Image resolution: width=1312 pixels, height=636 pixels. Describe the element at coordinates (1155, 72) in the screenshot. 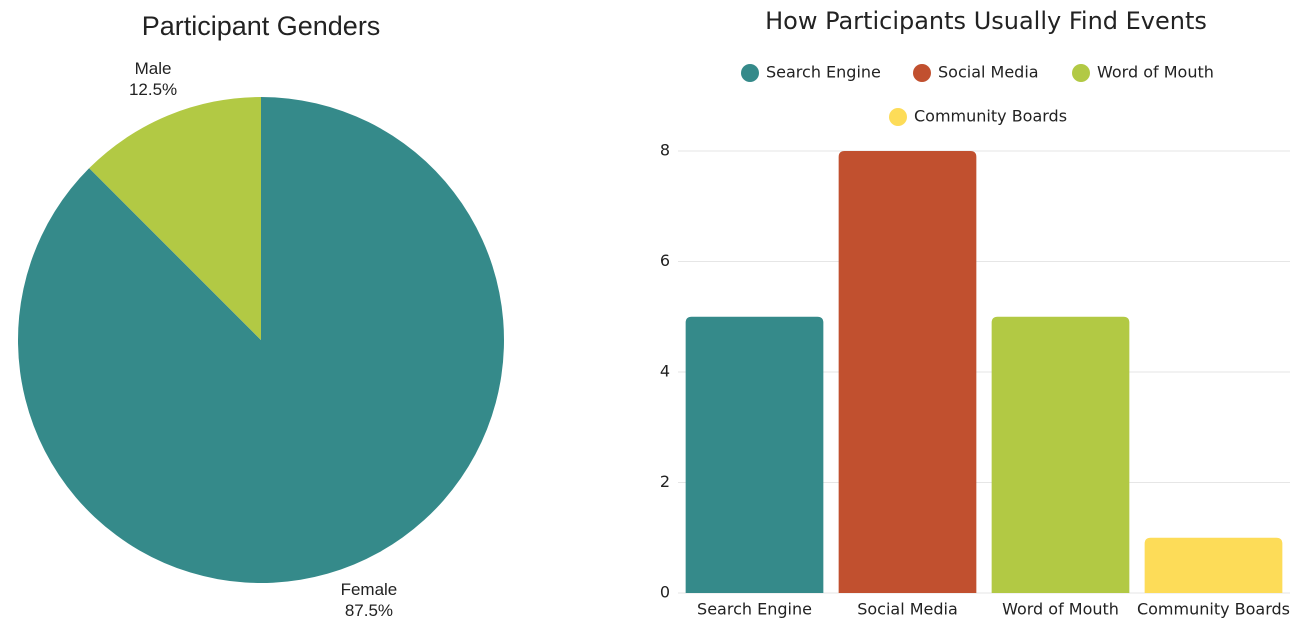

I see `legend-label: Word of Mouth` at that location.